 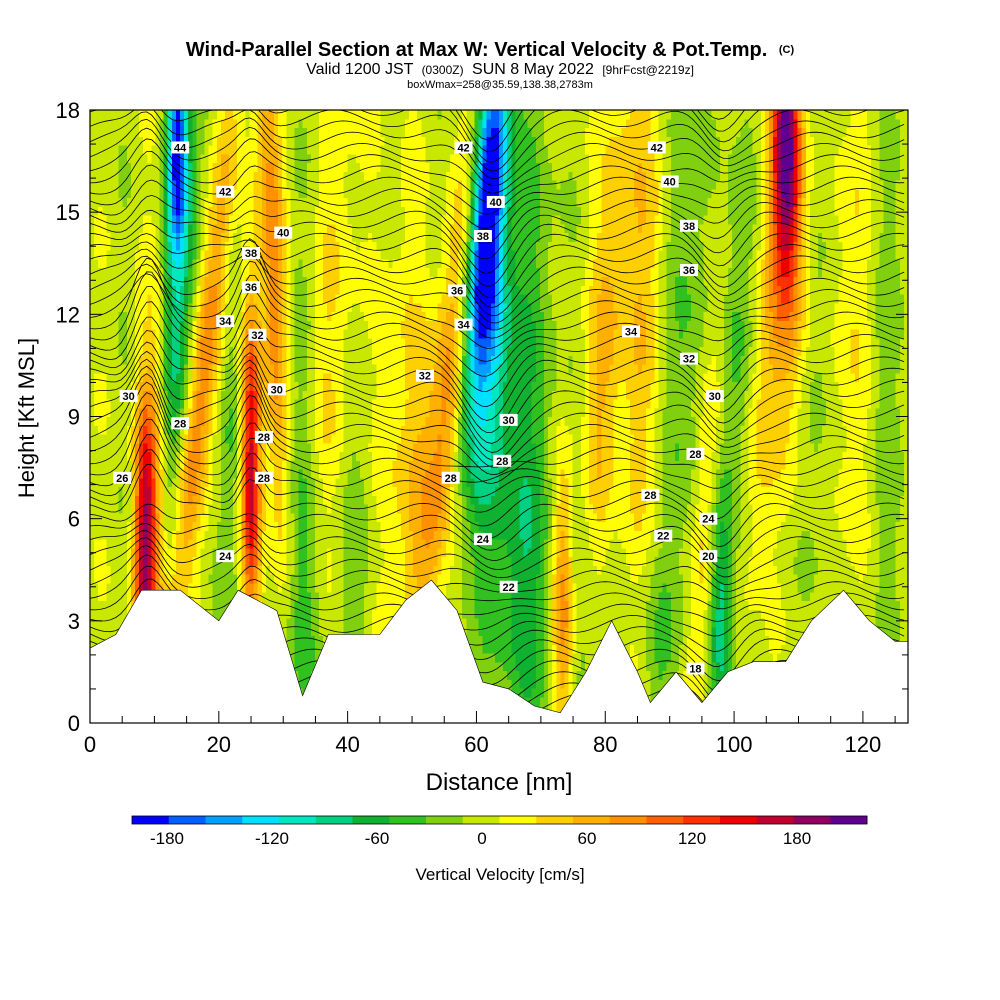 I want to click on x-axis: 0 20 40 60 80 100 120, so click(x=490, y=734).